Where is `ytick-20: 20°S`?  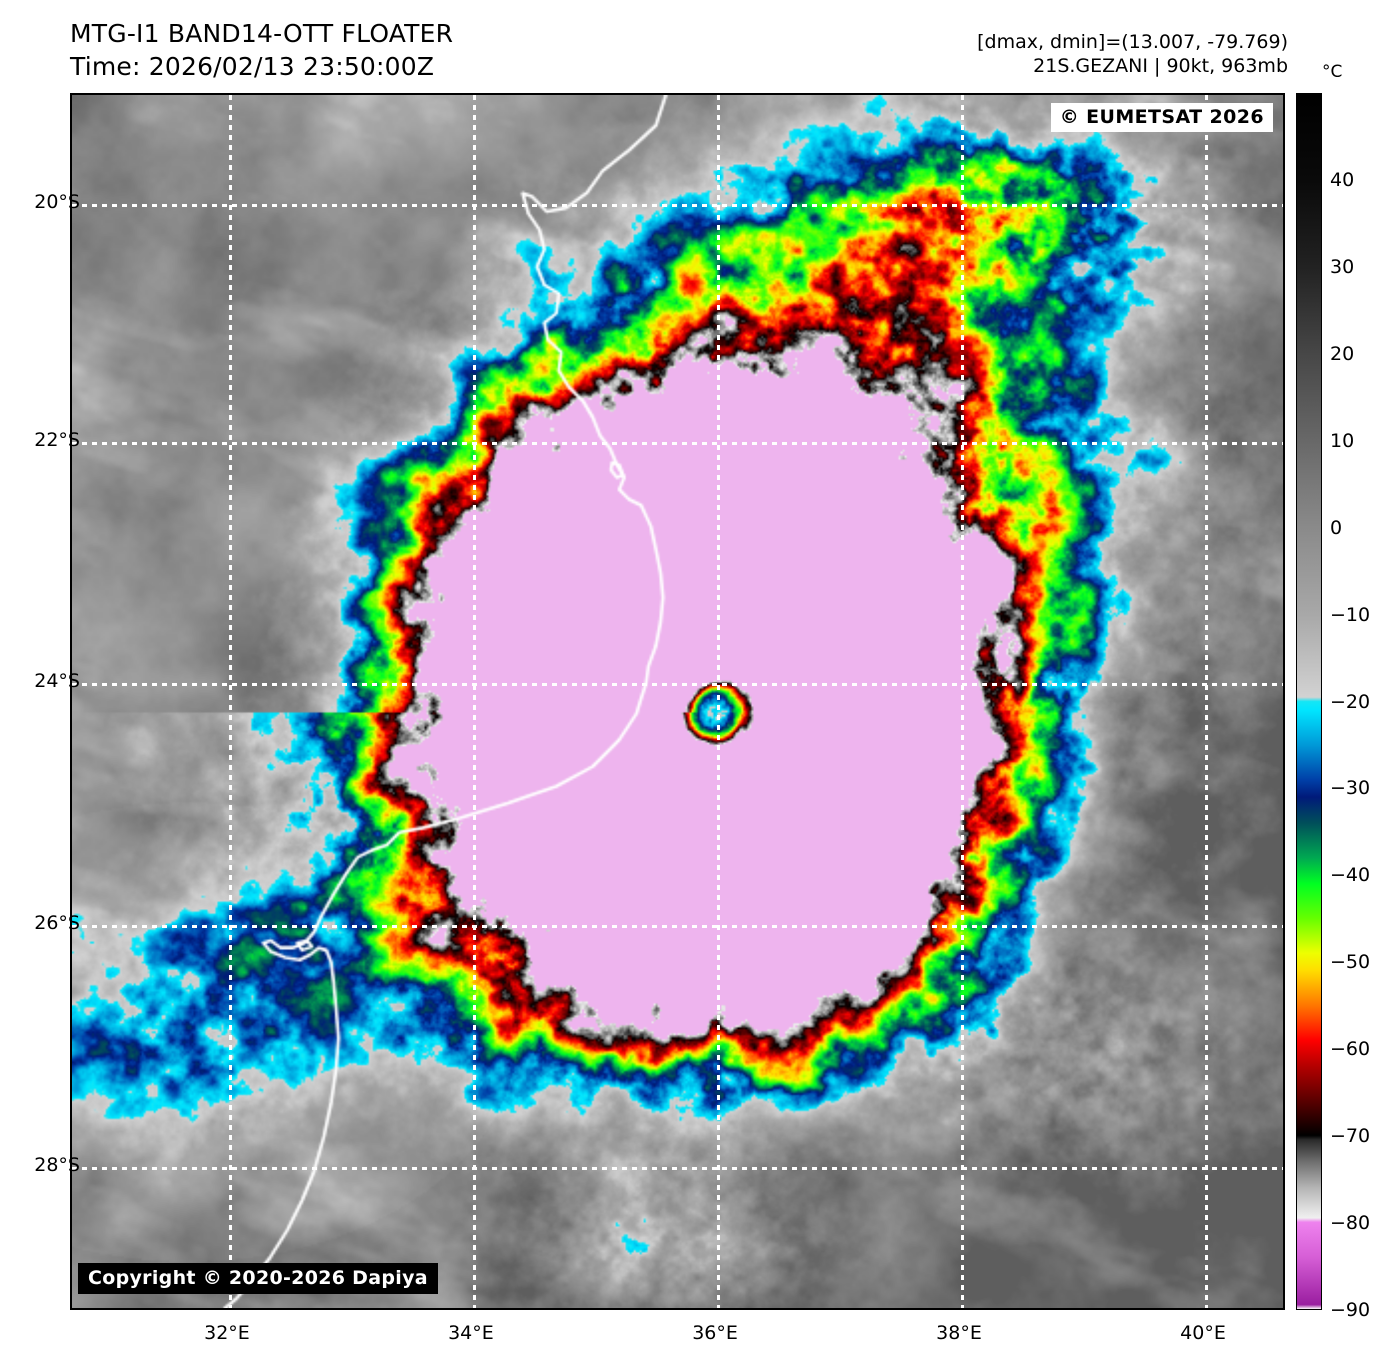
ytick-20: 20°S is located at coordinates (57, 202).